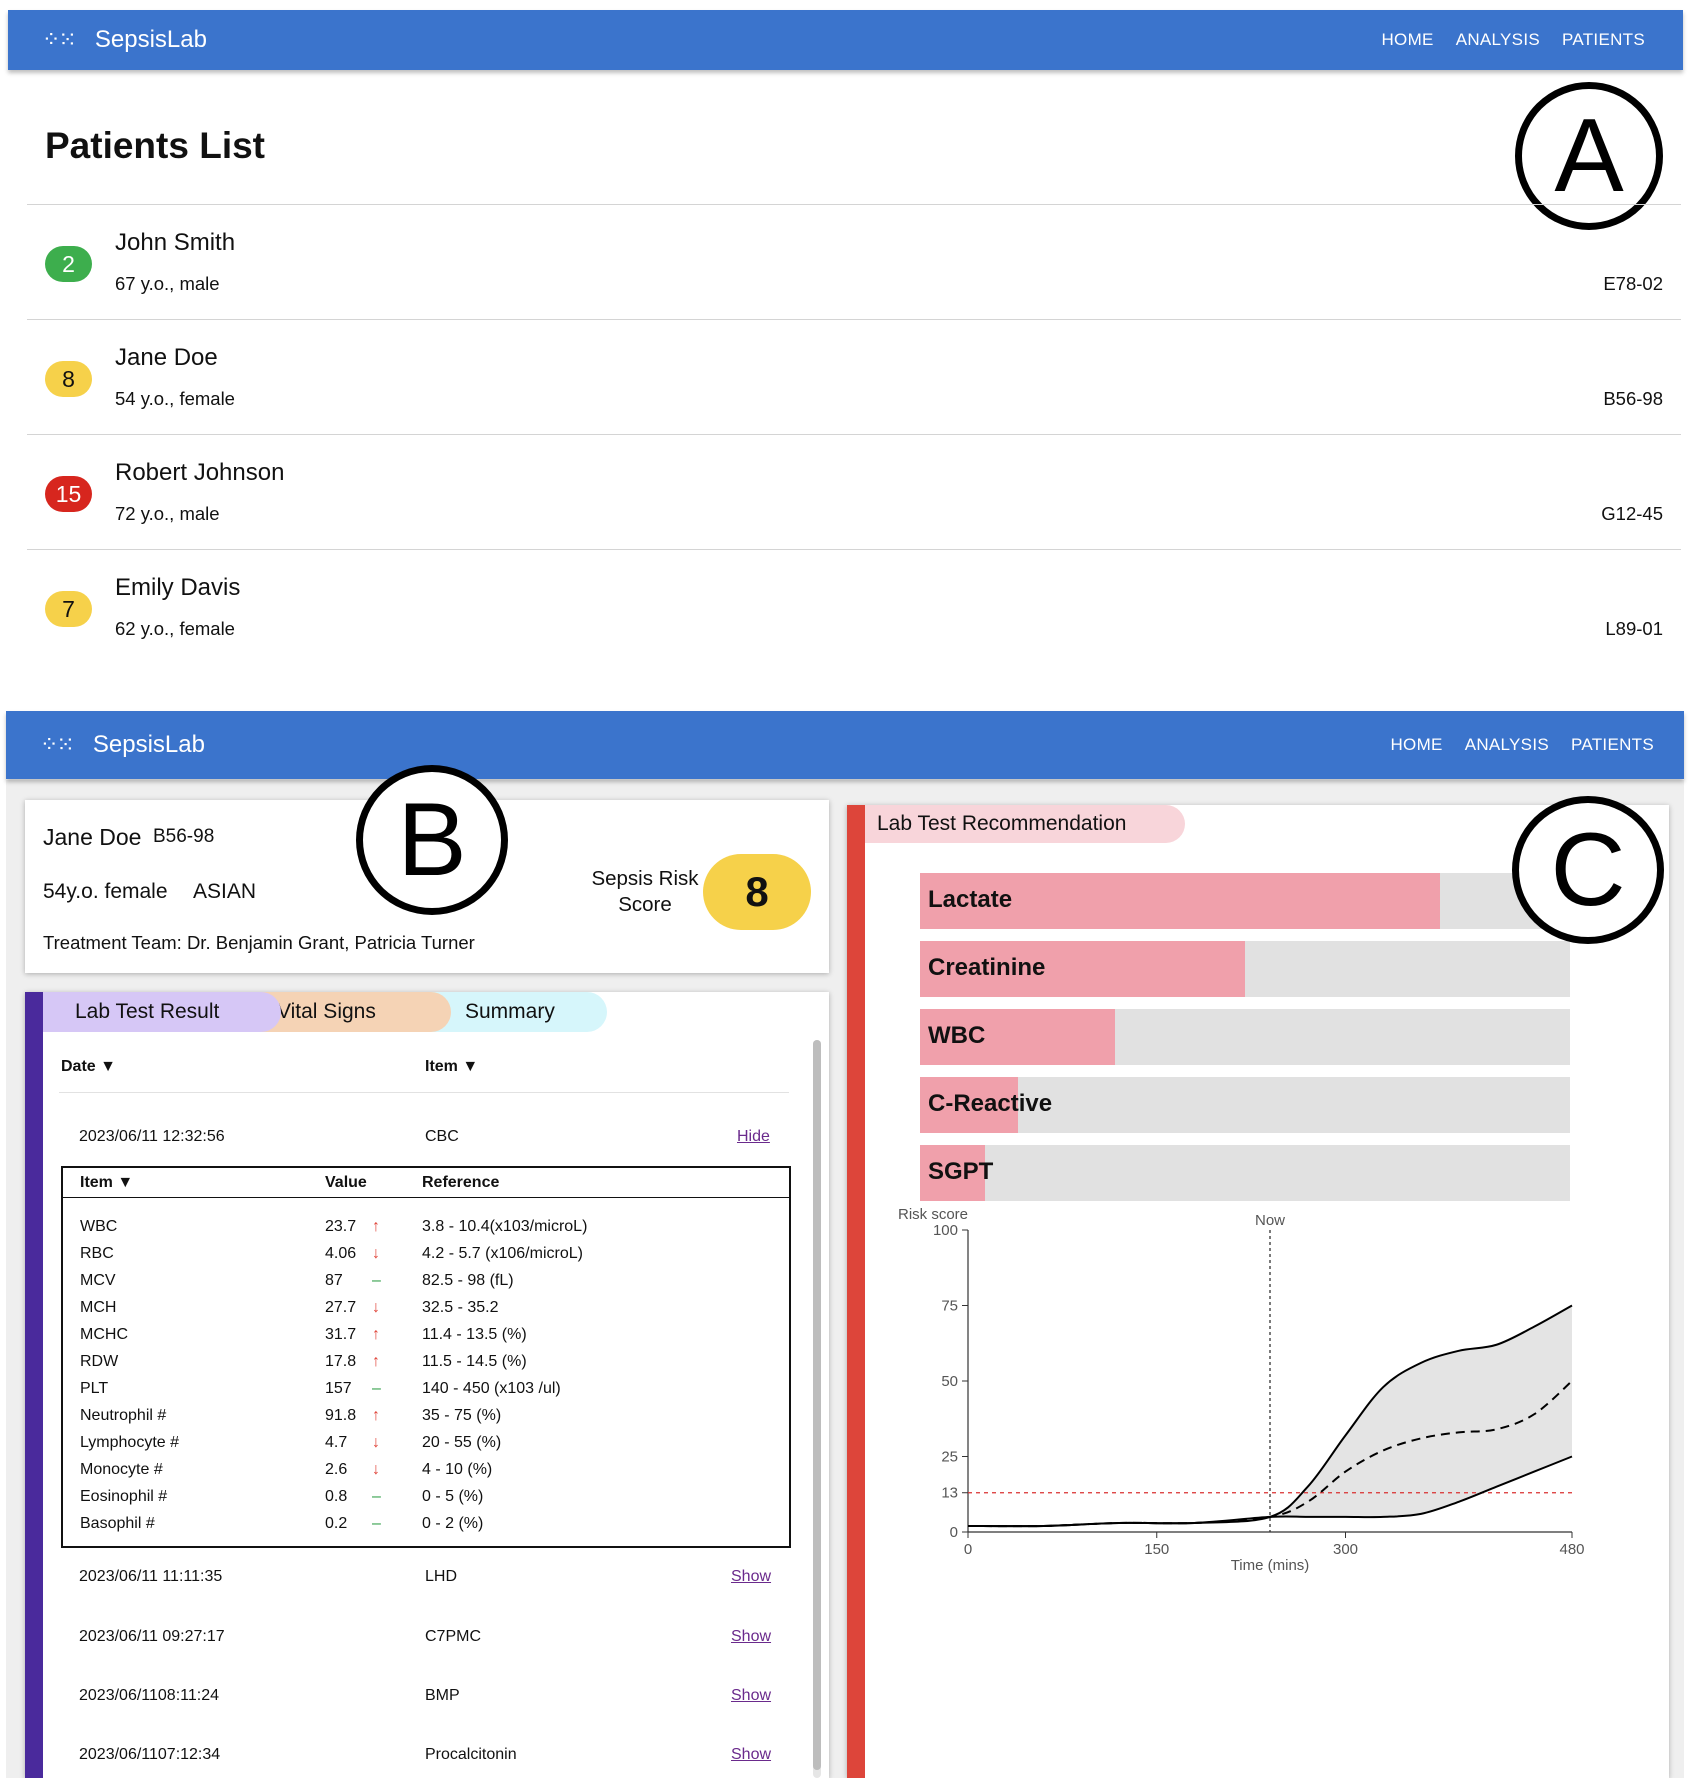 Image resolution: width=1690 pixels, height=1778 pixels. What do you see at coordinates (107, 1182) in the screenshot?
I see `detail-col-item: Item ▼` at bounding box center [107, 1182].